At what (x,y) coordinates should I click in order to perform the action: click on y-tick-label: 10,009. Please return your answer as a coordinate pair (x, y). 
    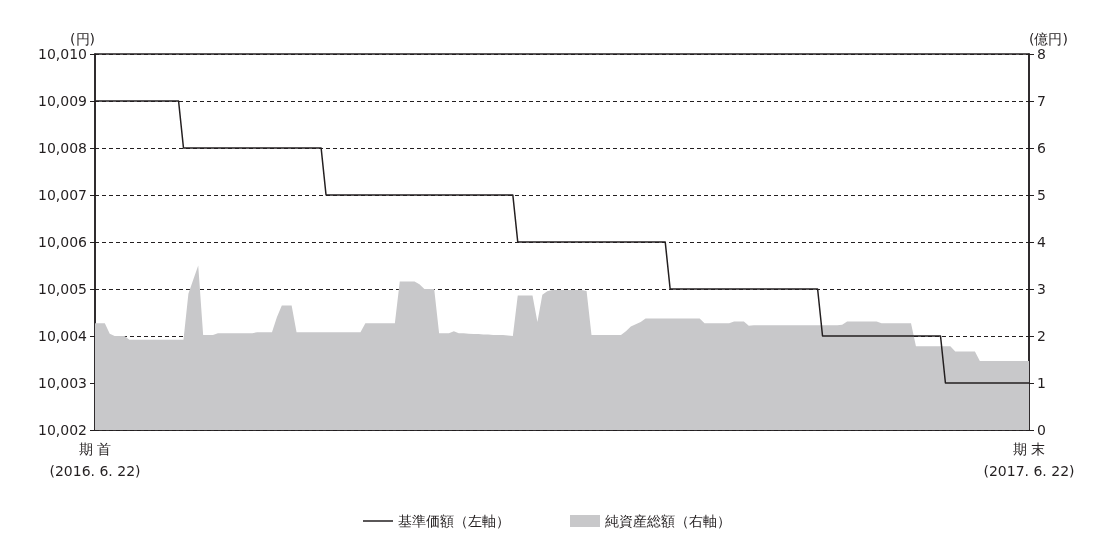
    Looking at the image, I should click on (62, 101).